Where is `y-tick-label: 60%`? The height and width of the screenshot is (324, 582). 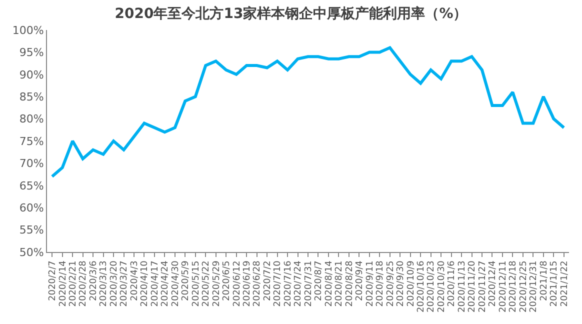 y-tick-label: 60% is located at coordinates (31, 207).